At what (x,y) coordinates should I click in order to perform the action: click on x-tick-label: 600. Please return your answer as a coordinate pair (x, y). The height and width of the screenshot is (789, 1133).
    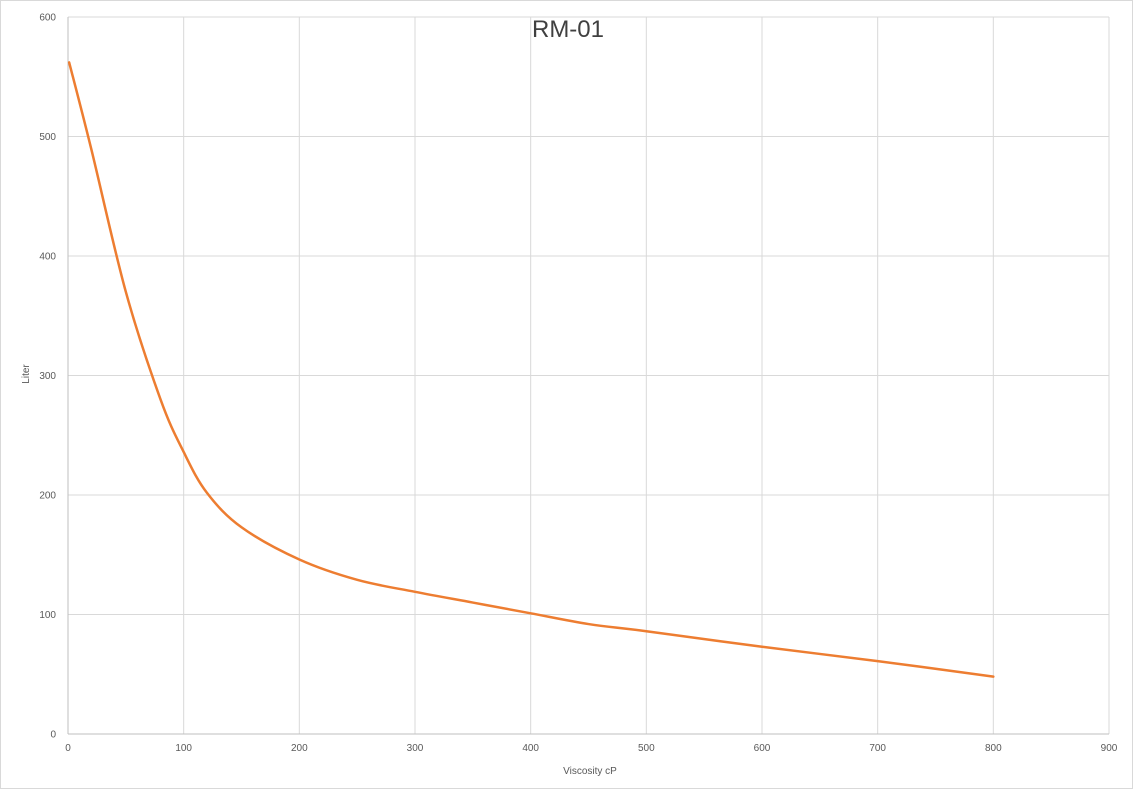
    Looking at the image, I should click on (762, 748).